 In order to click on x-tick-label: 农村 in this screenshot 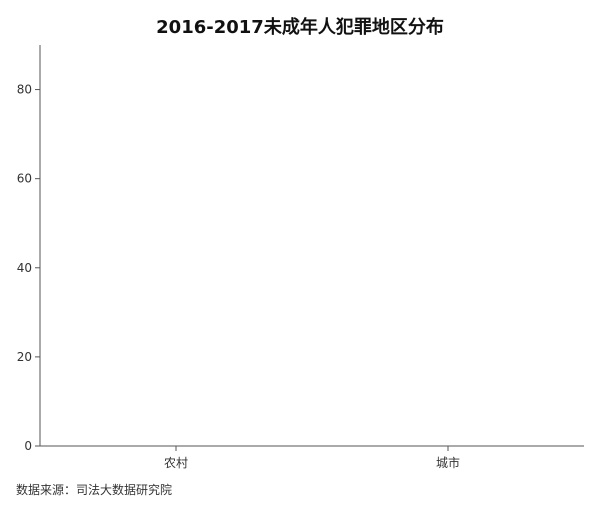, I will do `click(176, 463)`.